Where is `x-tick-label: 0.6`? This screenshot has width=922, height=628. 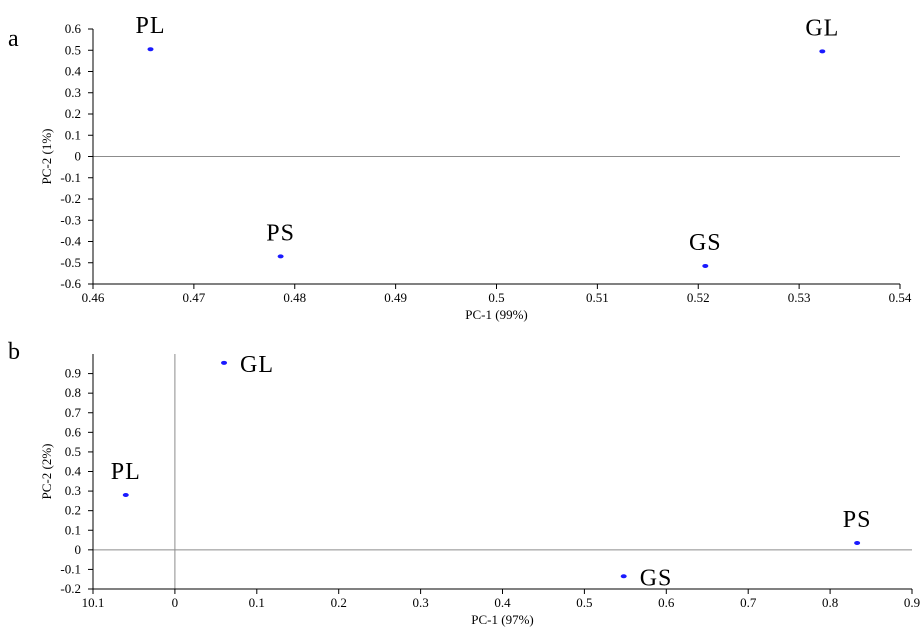 x-tick-label: 0.6 is located at coordinates (666, 602).